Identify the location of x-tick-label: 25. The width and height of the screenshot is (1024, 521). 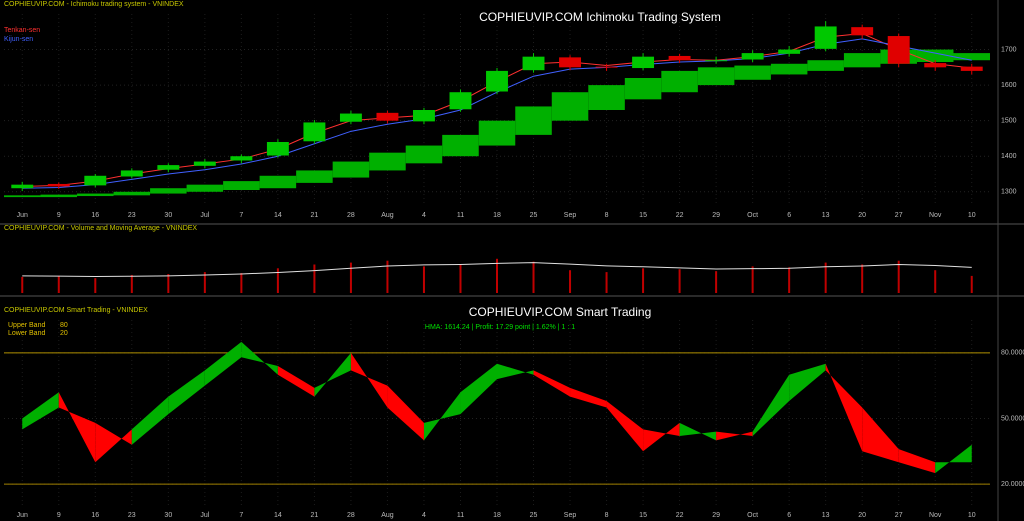
(534, 215).